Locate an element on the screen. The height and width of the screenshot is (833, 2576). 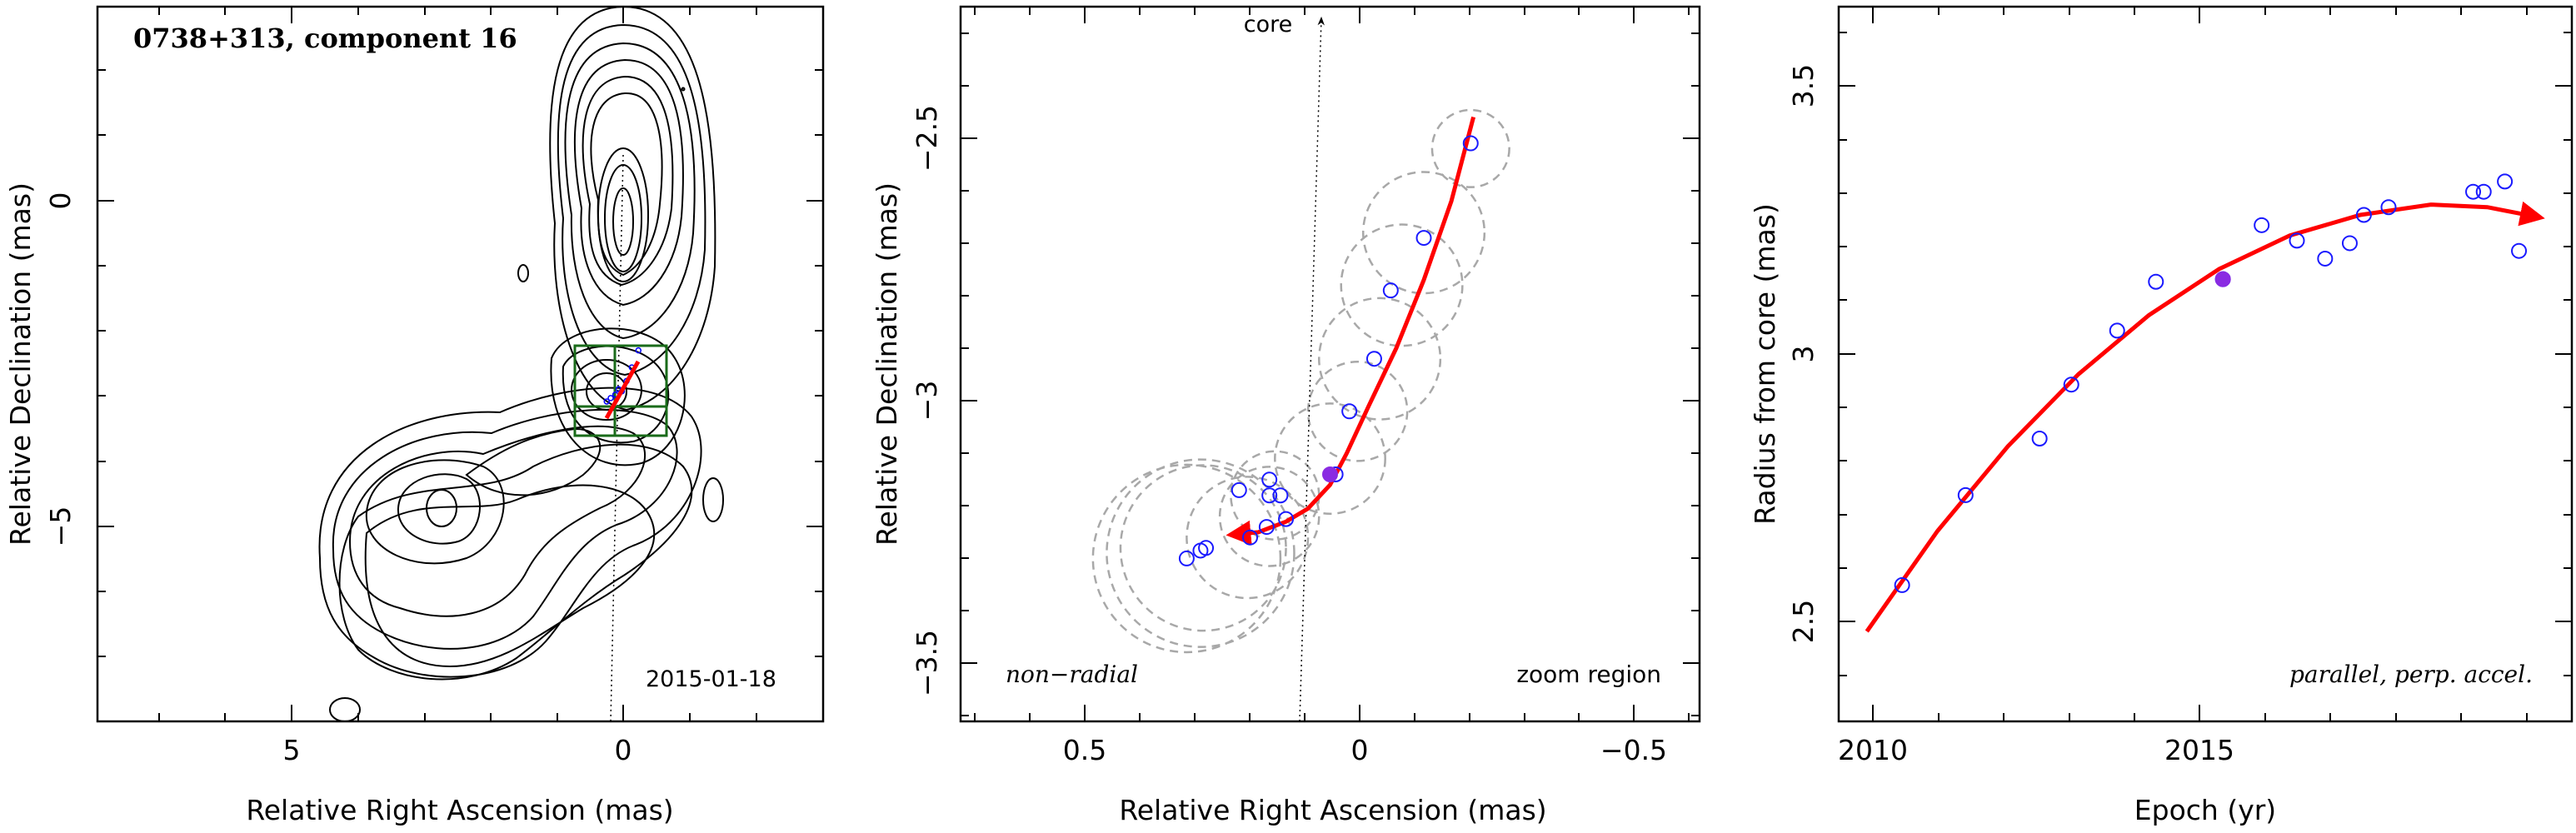
panel3-fit-curve is located at coordinates (2205, 417).